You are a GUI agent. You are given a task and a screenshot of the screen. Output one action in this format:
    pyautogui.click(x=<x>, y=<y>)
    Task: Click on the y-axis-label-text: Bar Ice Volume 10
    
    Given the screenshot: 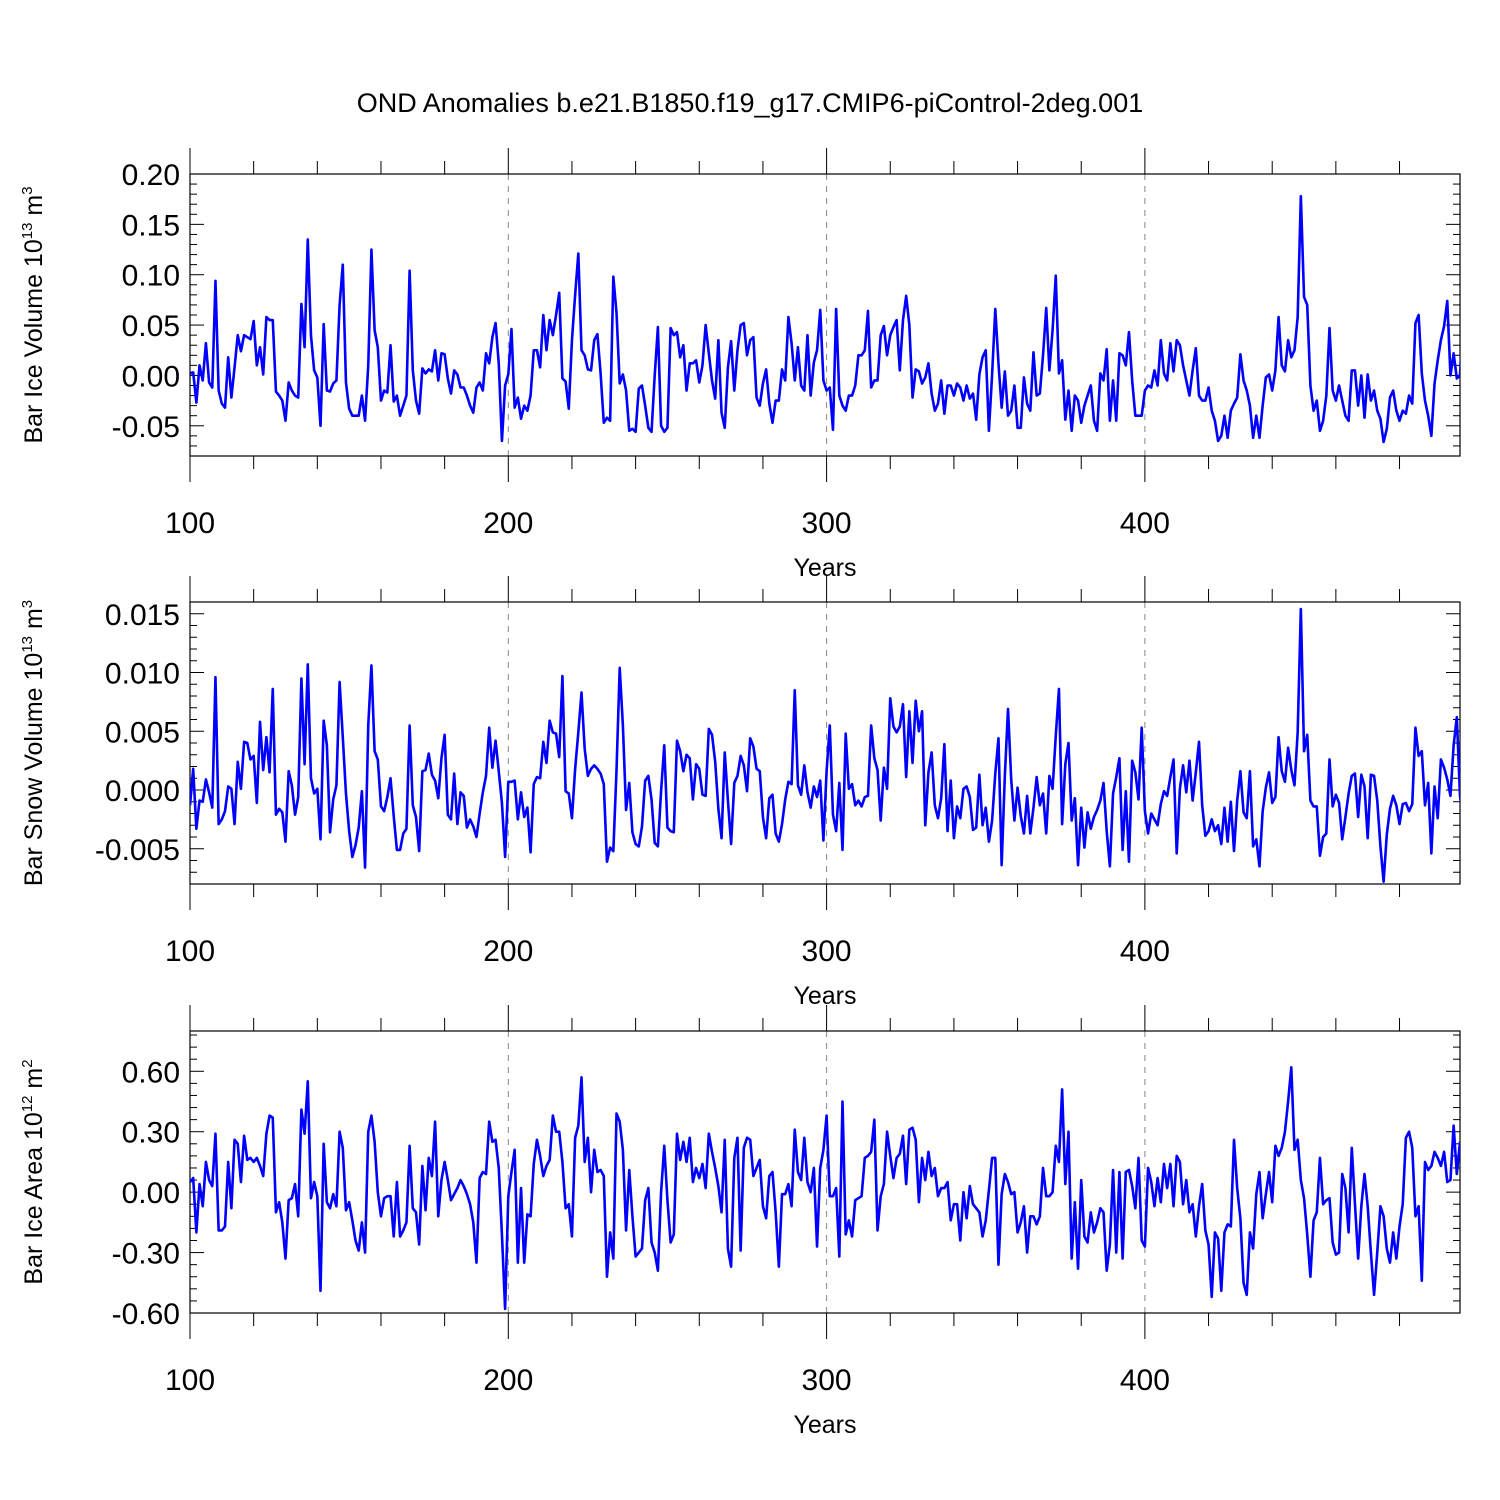 What is the action you would take?
    pyautogui.click(x=34, y=341)
    